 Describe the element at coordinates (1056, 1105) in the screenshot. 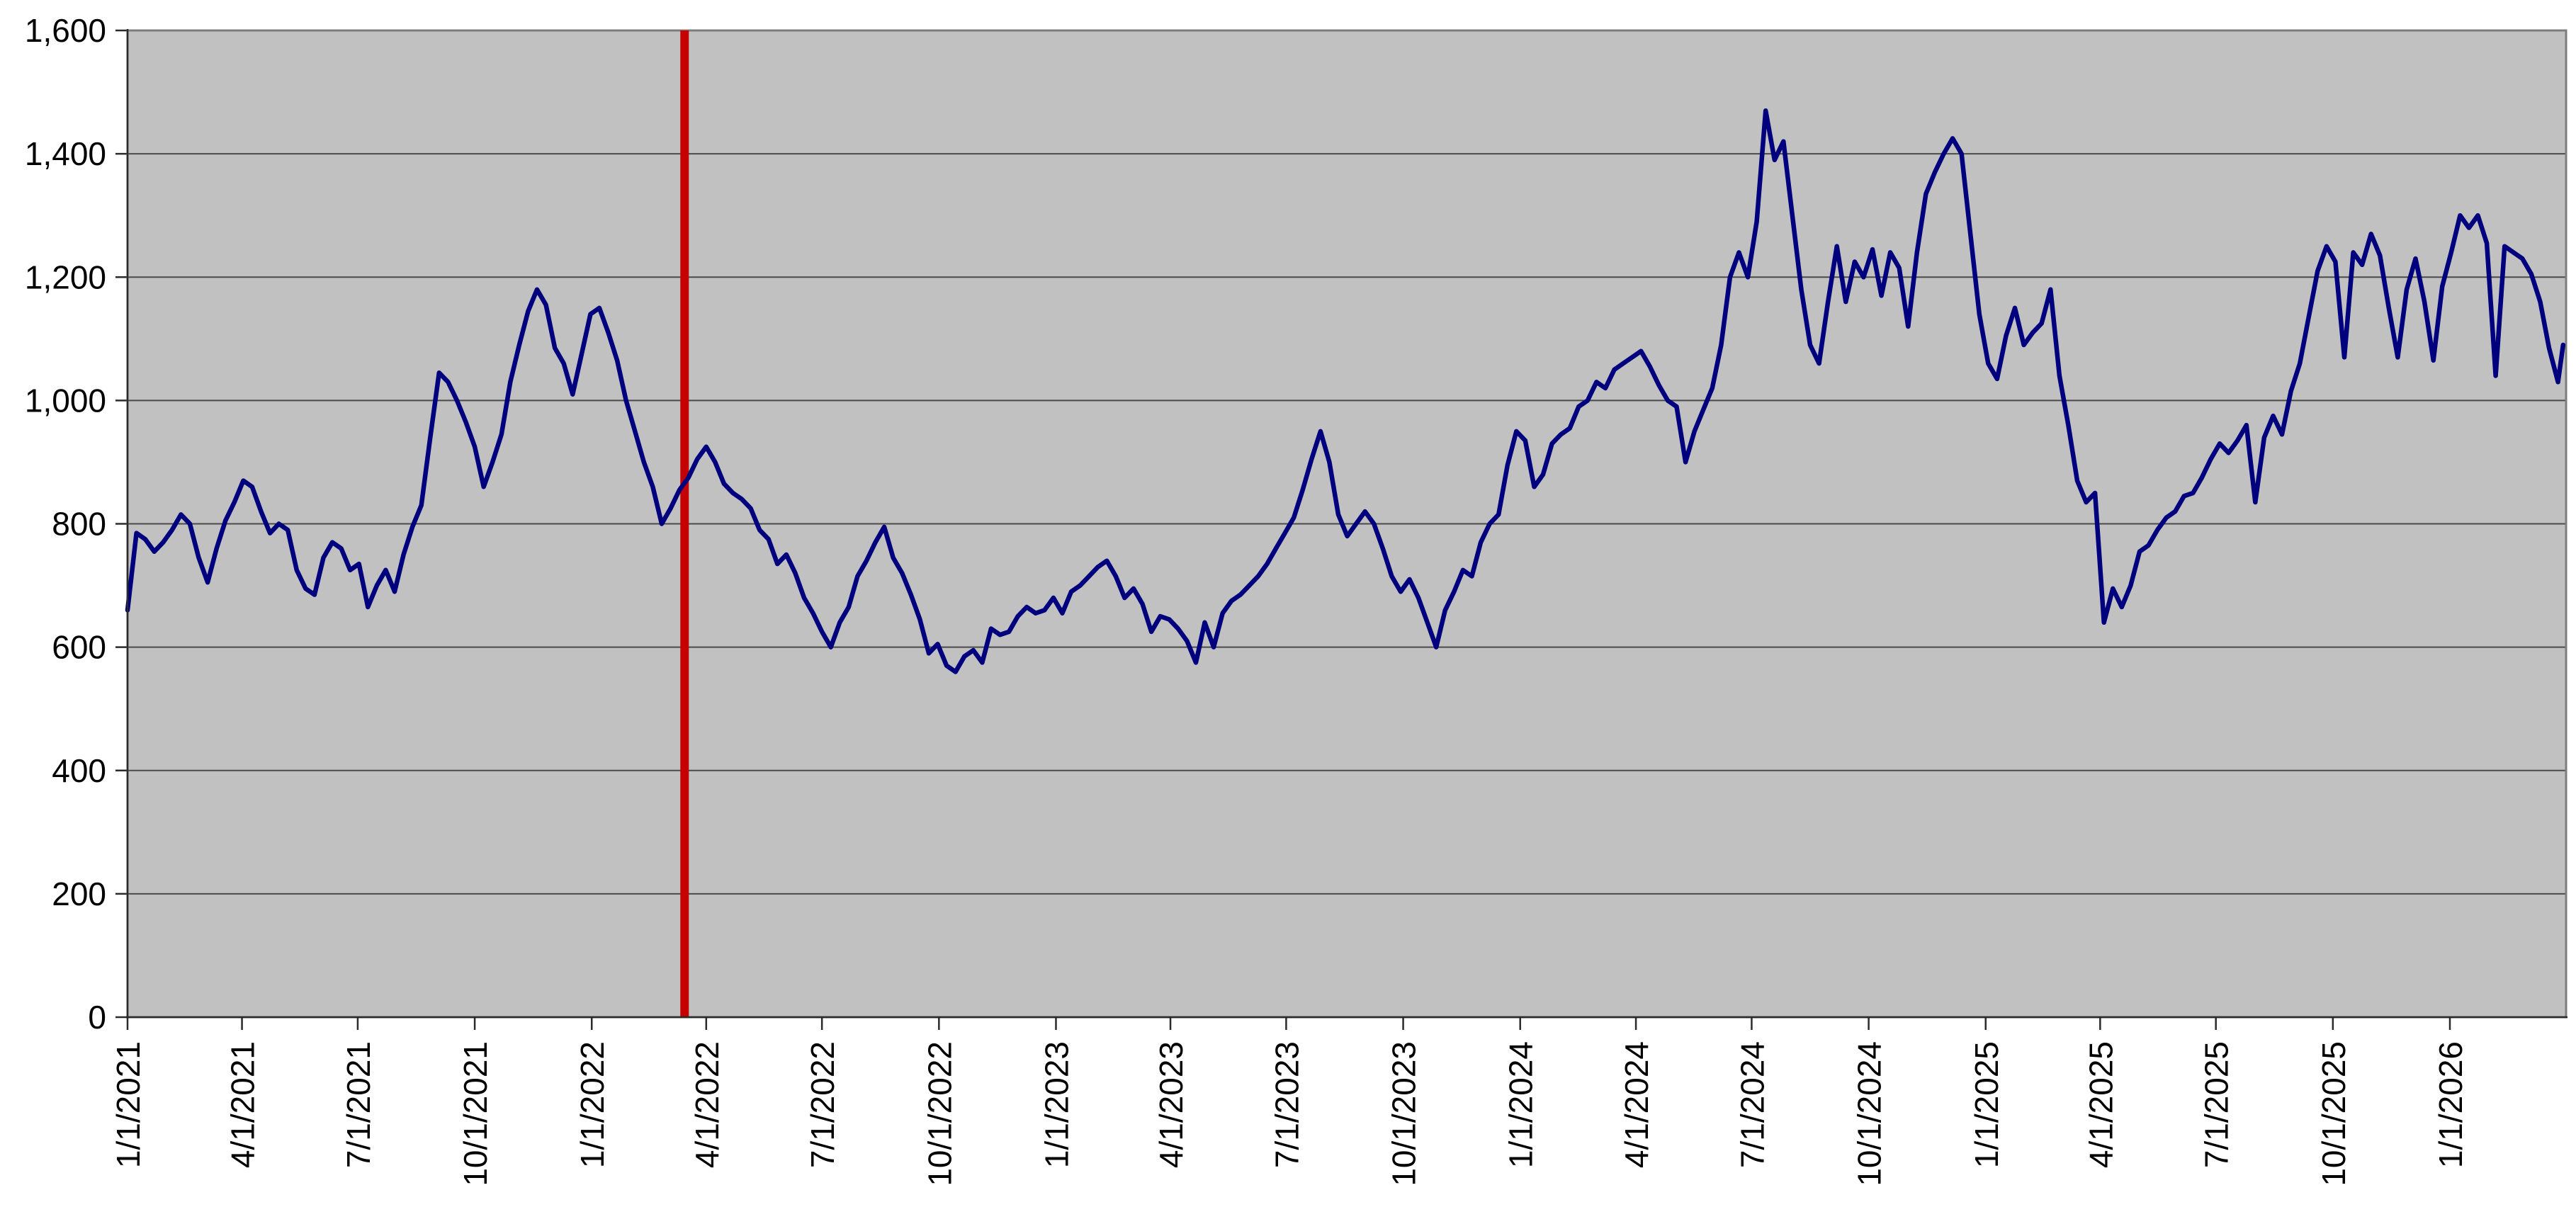

I see `x-axis-label: 1/1/2023` at that location.